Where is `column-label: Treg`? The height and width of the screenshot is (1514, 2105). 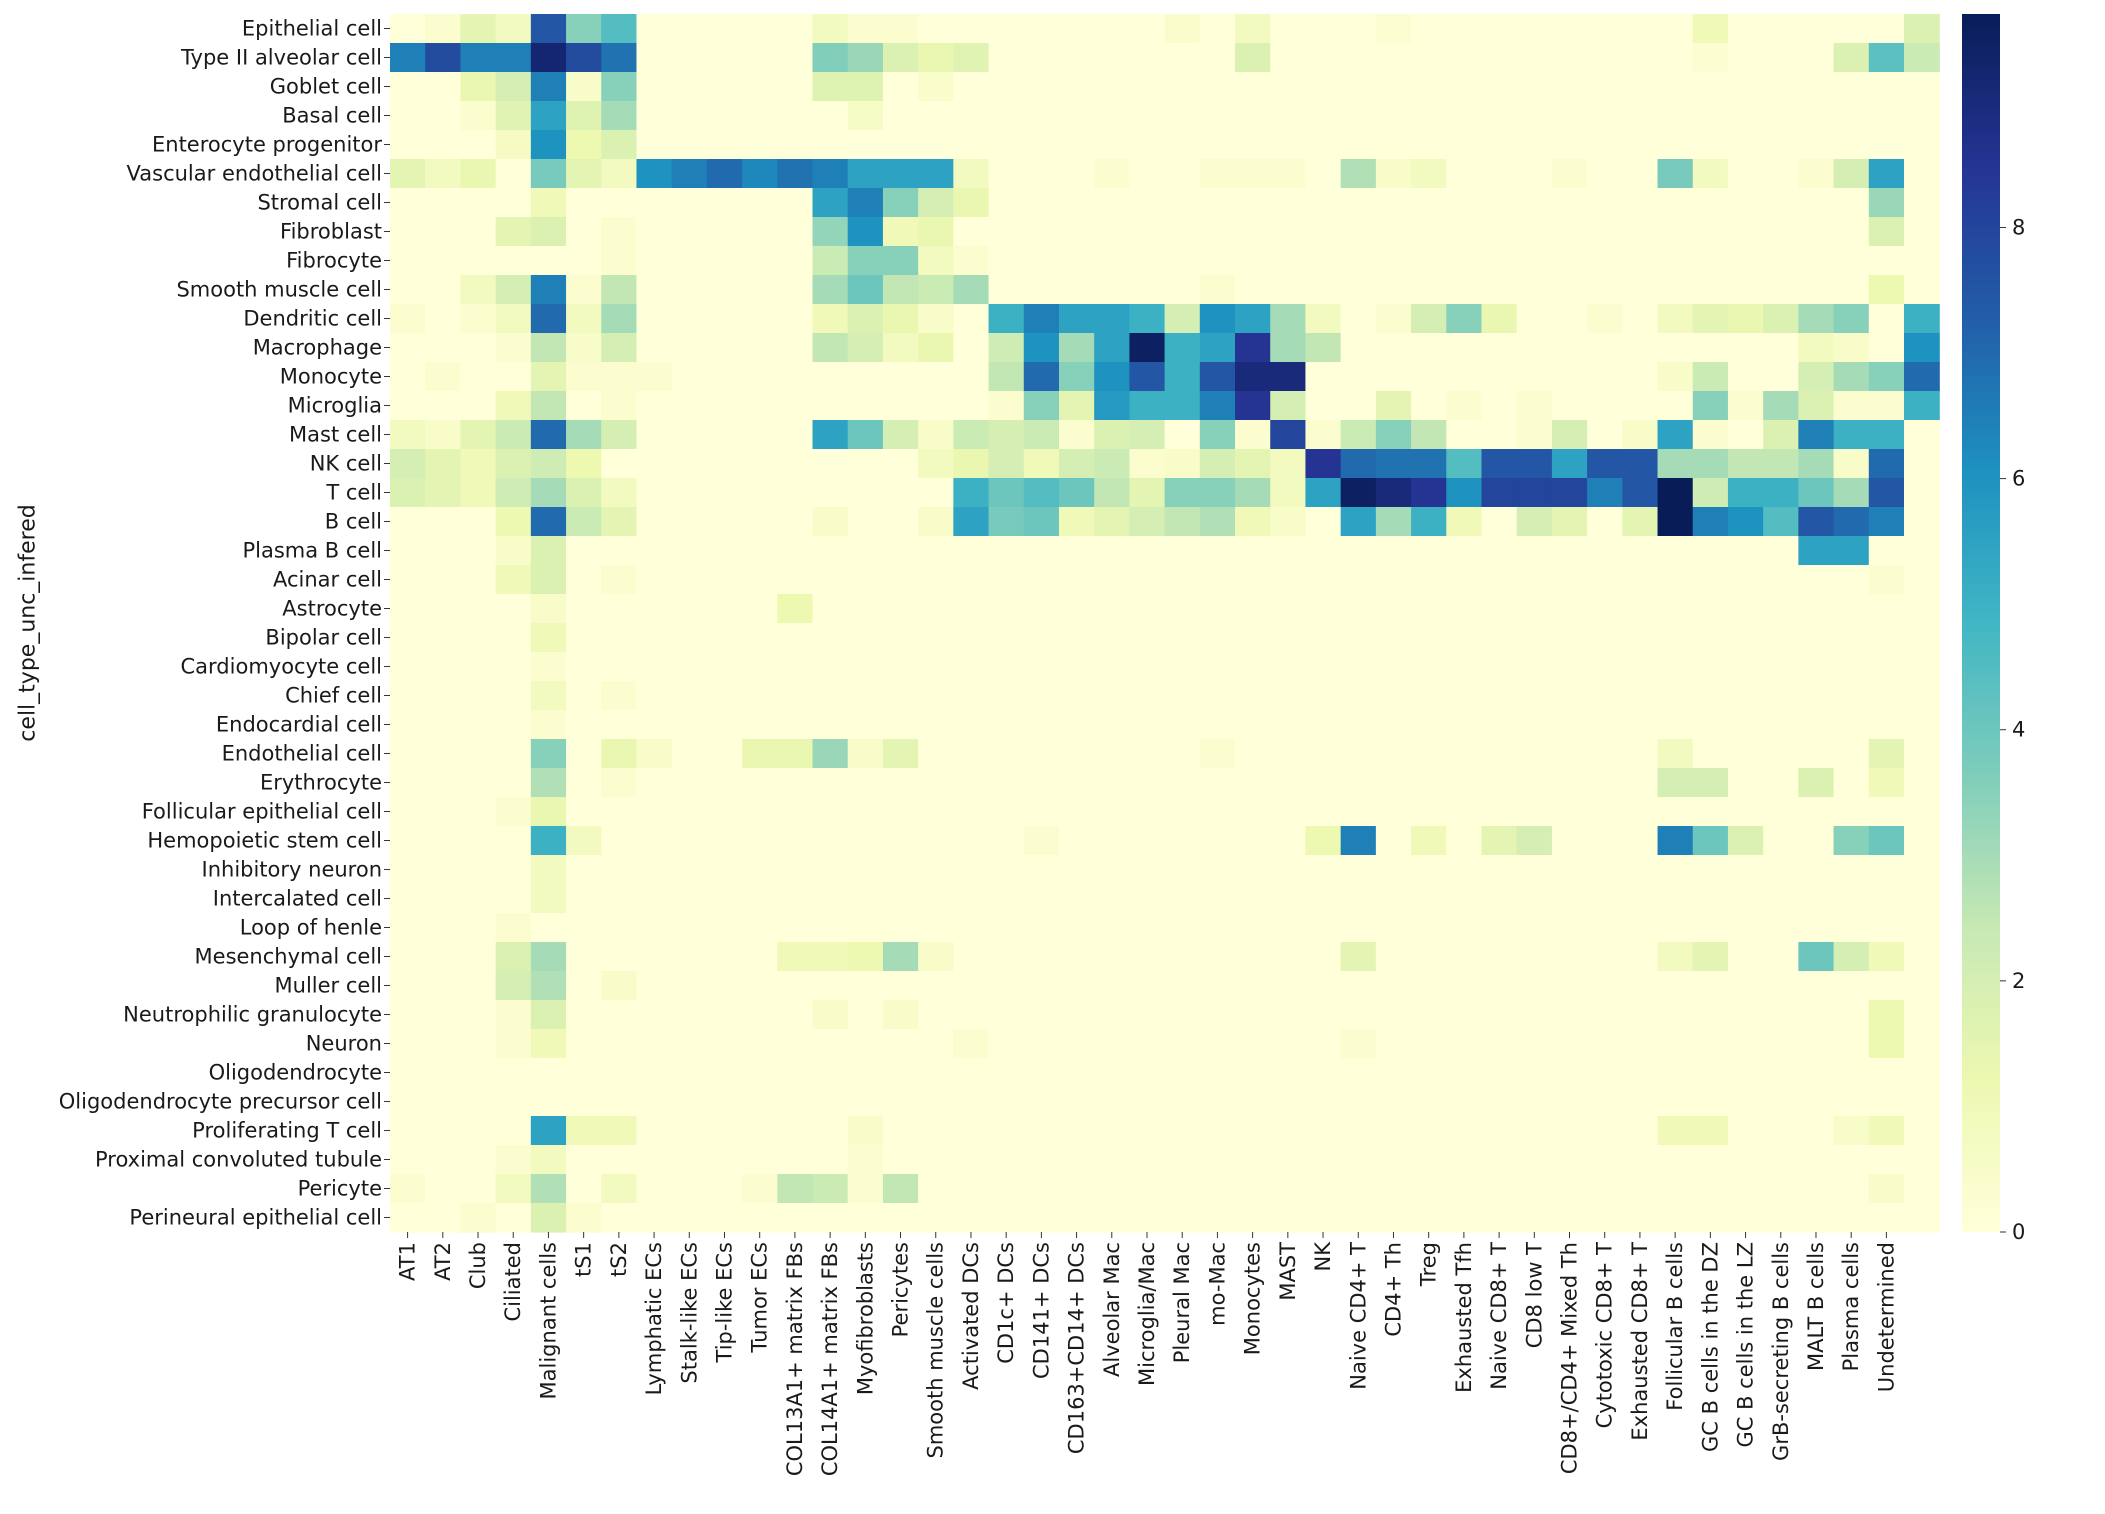
column-label: Treg is located at coordinates (1429, 1264).